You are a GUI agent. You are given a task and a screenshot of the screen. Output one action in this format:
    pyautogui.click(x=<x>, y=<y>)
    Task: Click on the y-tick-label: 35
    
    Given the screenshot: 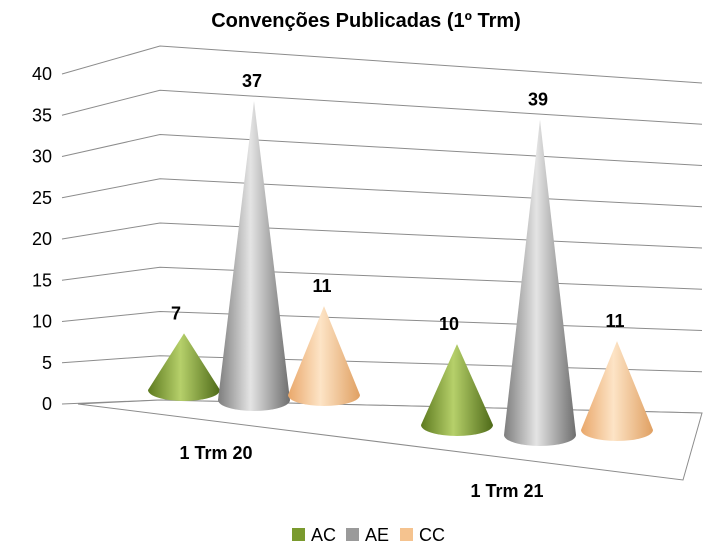 What is the action you would take?
    pyautogui.click(x=42, y=115)
    